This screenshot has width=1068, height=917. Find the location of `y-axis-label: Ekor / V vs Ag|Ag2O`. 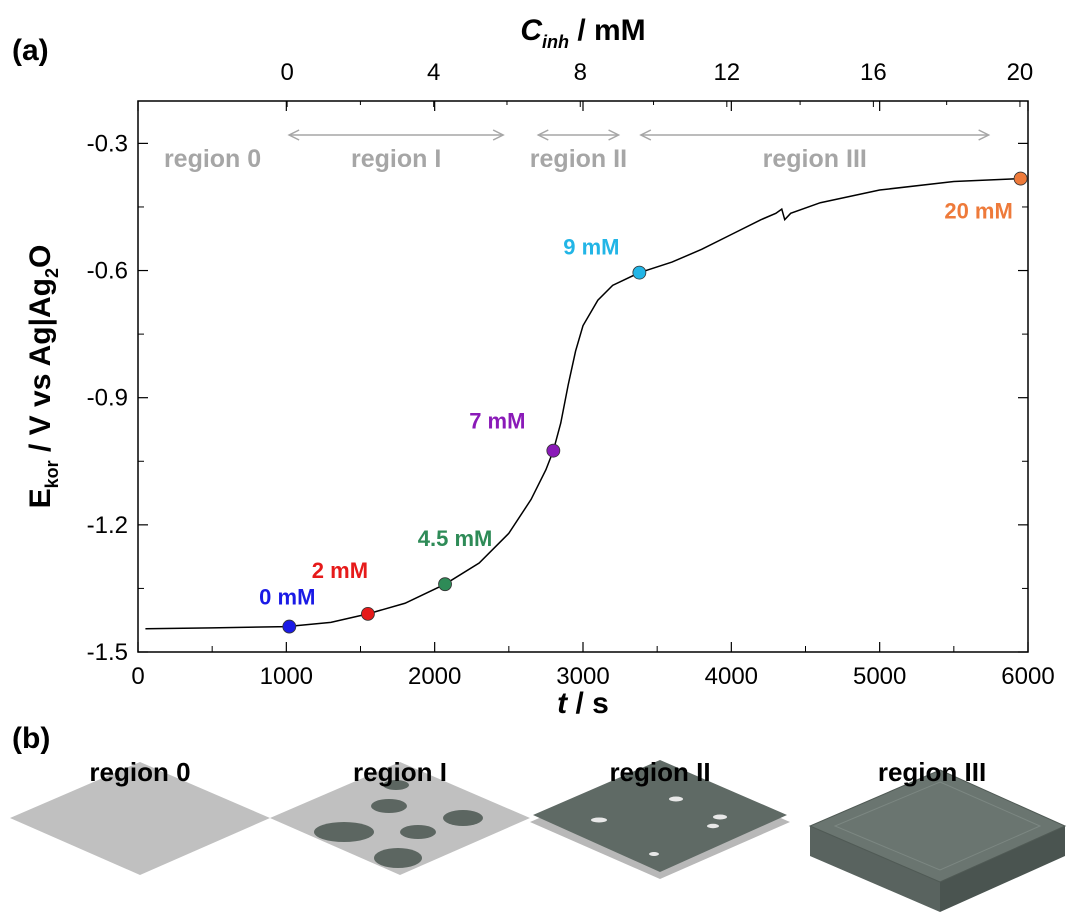

y-axis-label: Ekor / V vs Ag|Ag2O is located at coordinates (43, 377).